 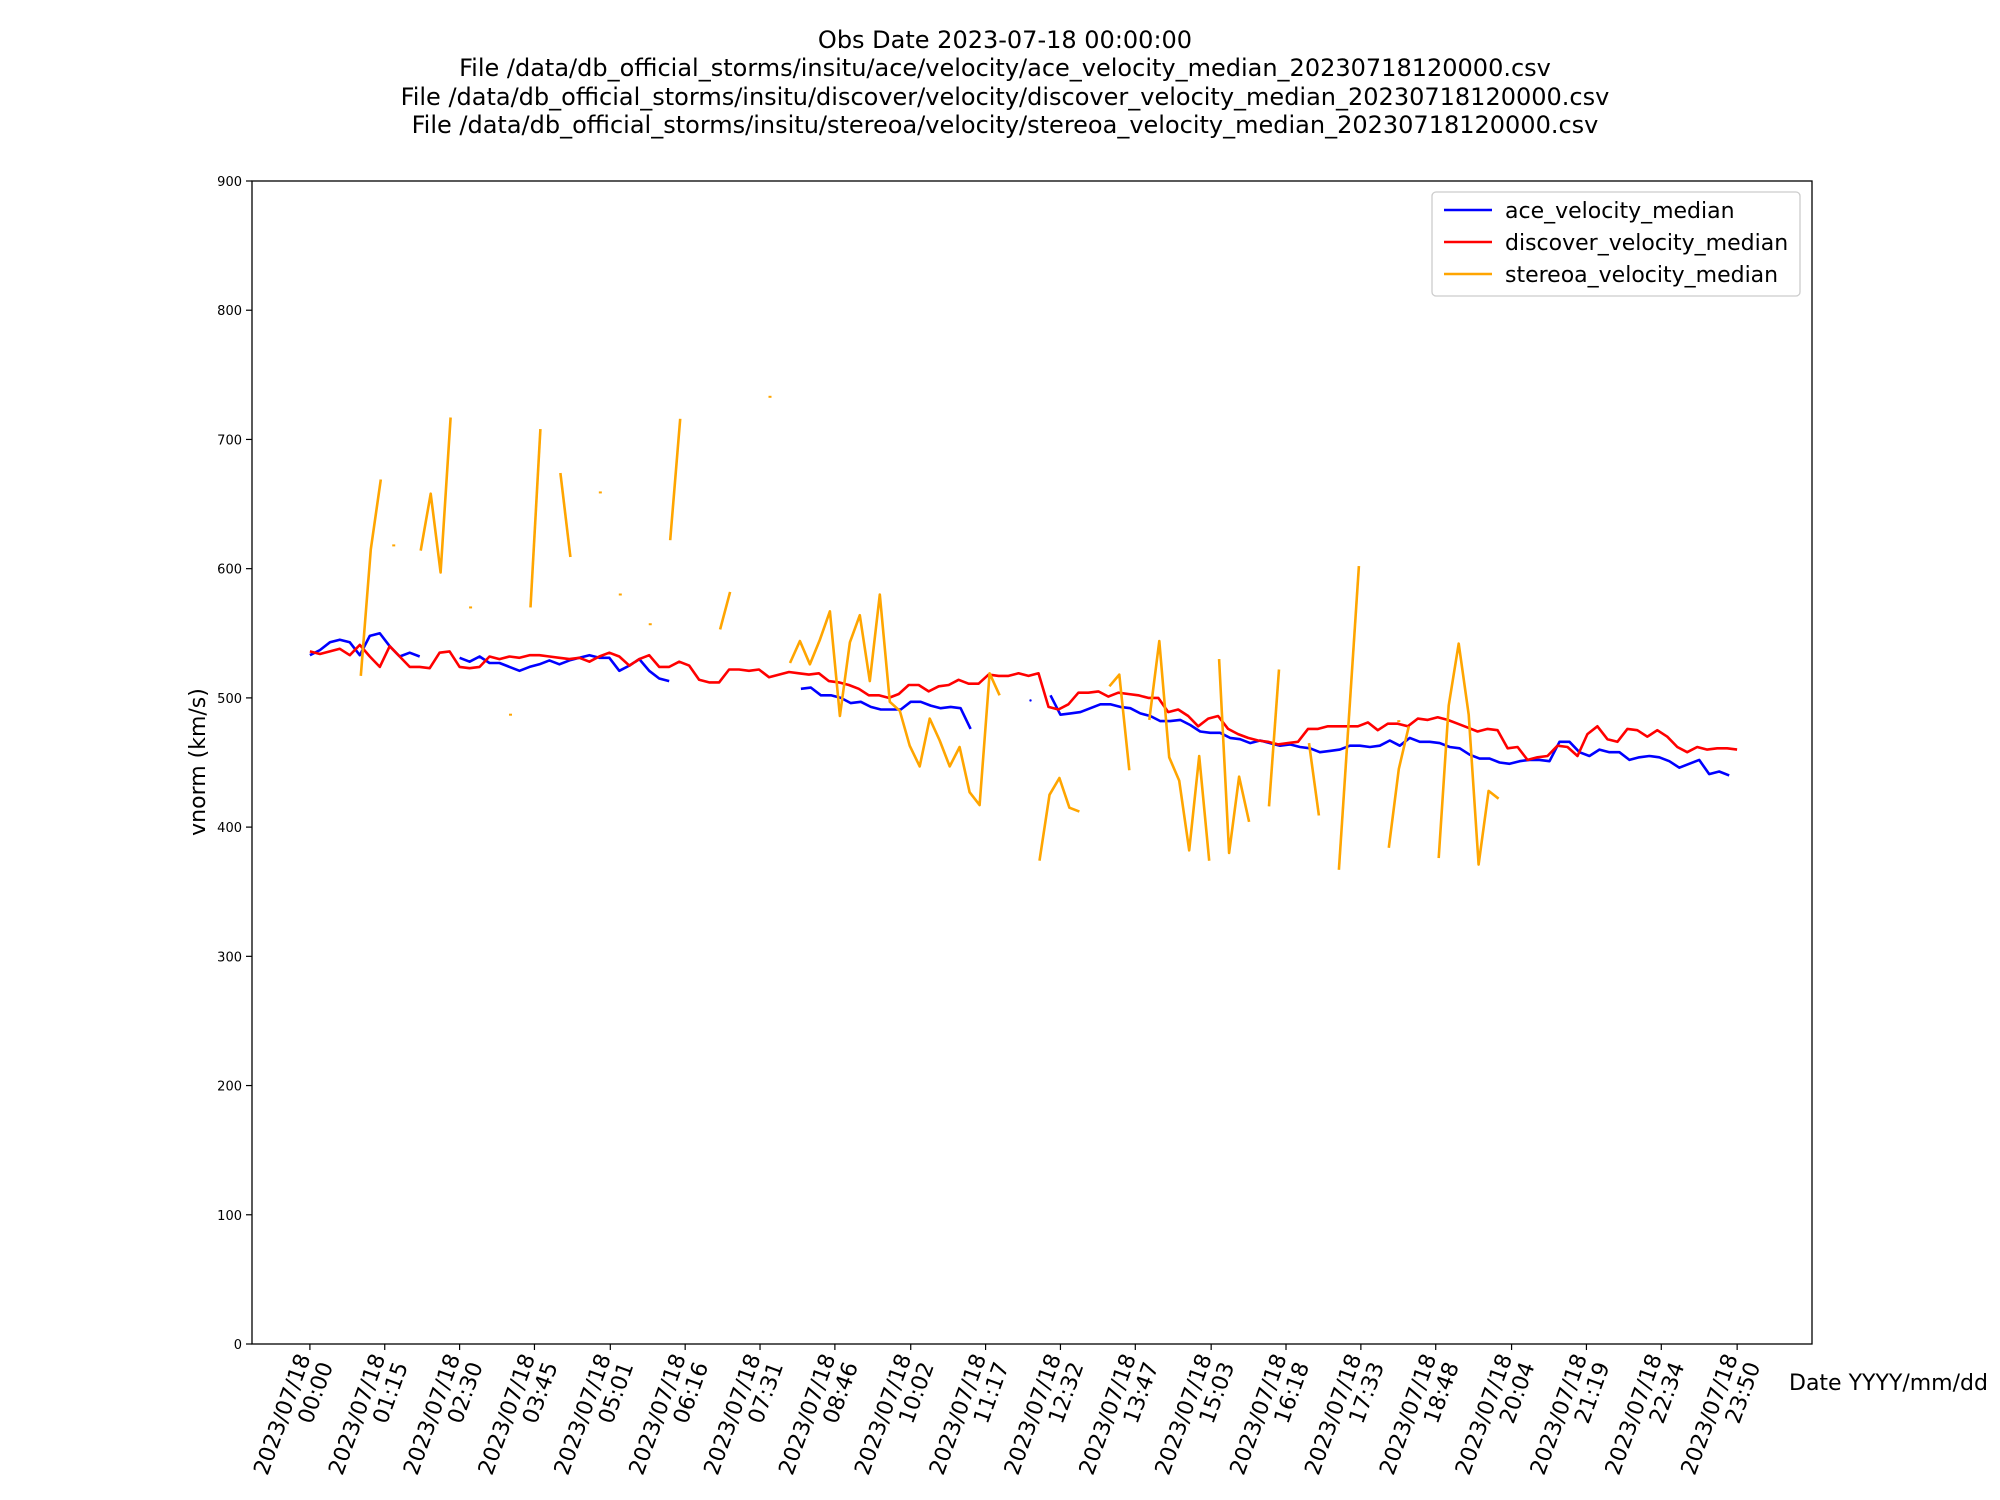 I want to click on x-axis-label: Date YYYY/mm/dd, so click(x=1888, y=1383).